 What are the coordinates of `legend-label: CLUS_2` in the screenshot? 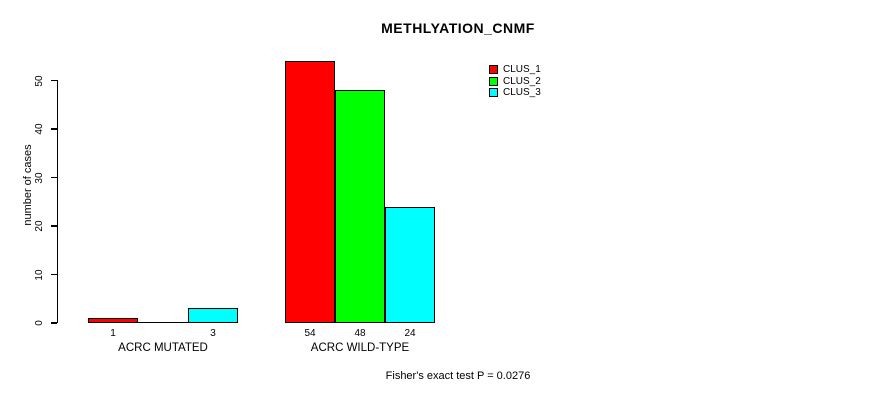 It's located at (522, 81).